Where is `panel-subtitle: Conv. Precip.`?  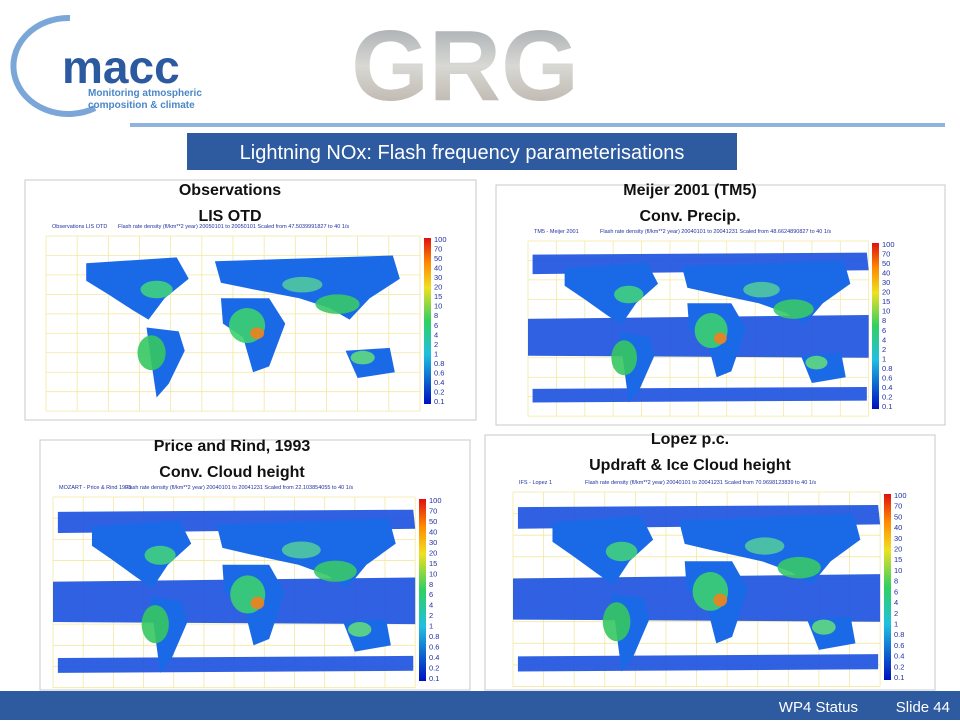 panel-subtitle: Conv. Precip. is located at coordinates (689, 216).